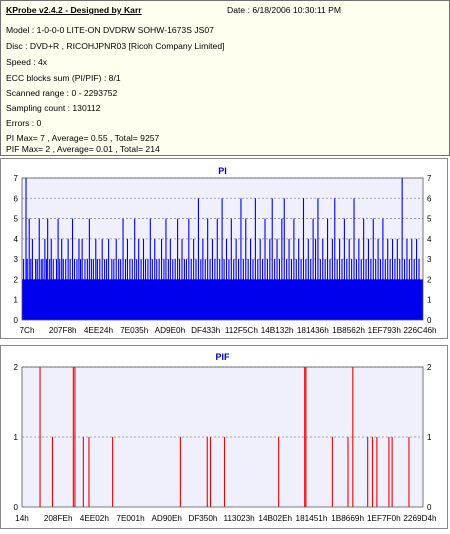  I want to click on x-tick-label: DF350h, so click(203, 518).